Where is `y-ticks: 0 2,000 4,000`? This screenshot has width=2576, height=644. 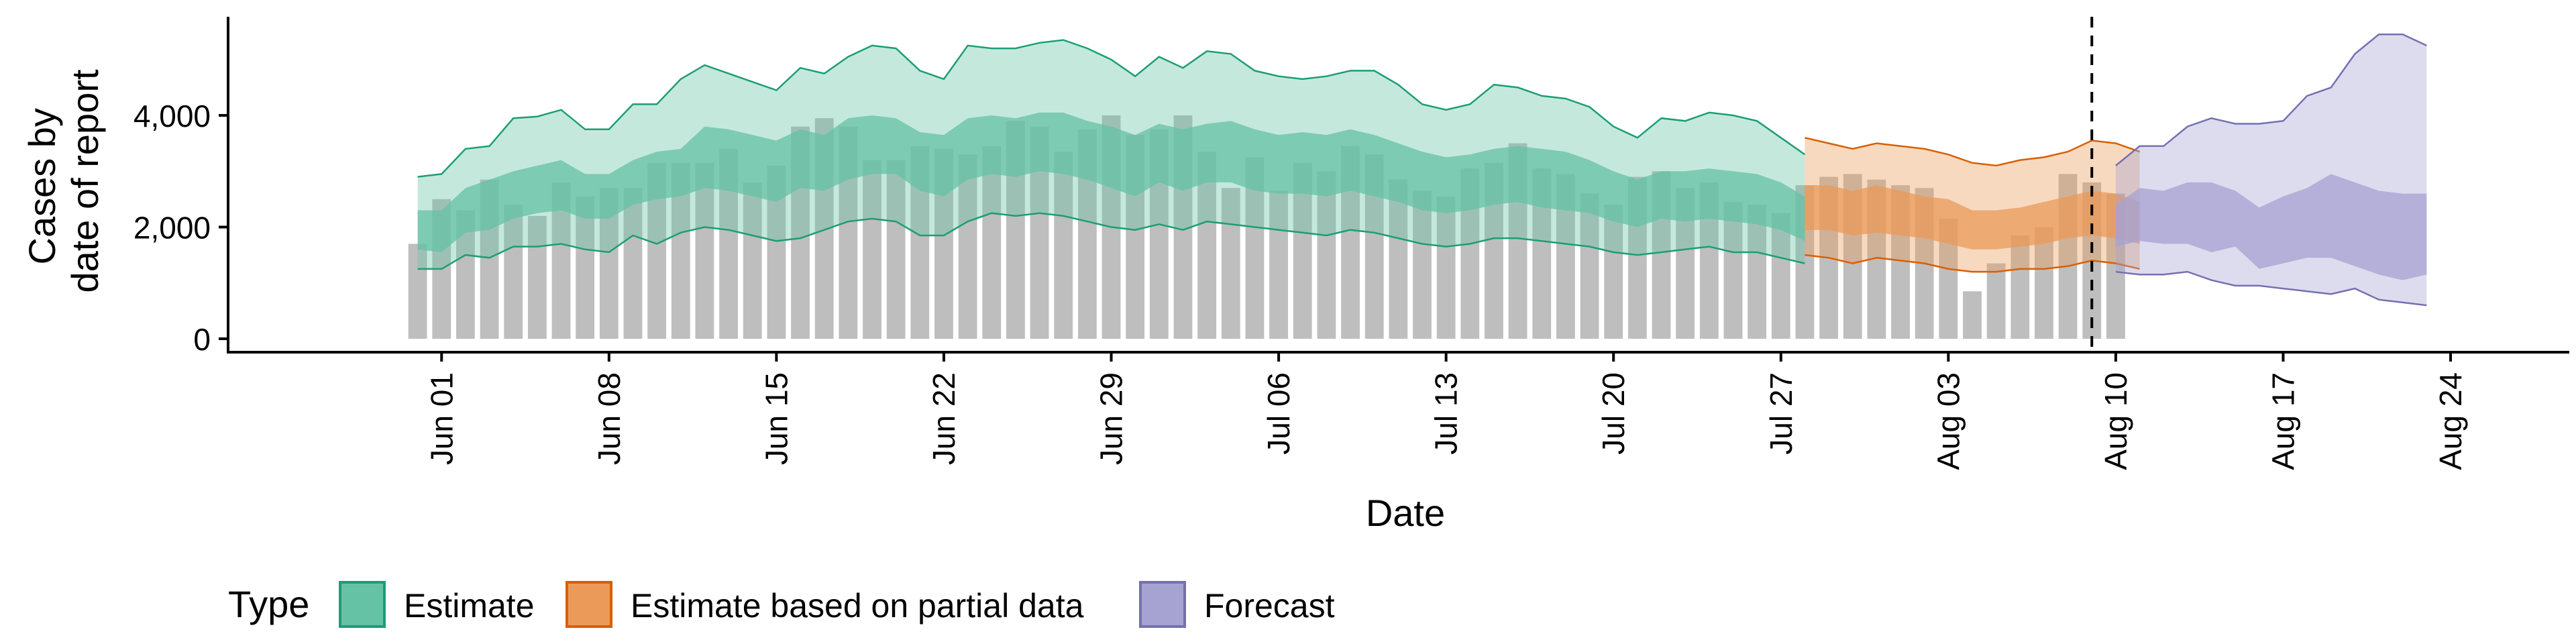
y-ticks: 0 2,000 4,000 is located at coordinates (180, 228).